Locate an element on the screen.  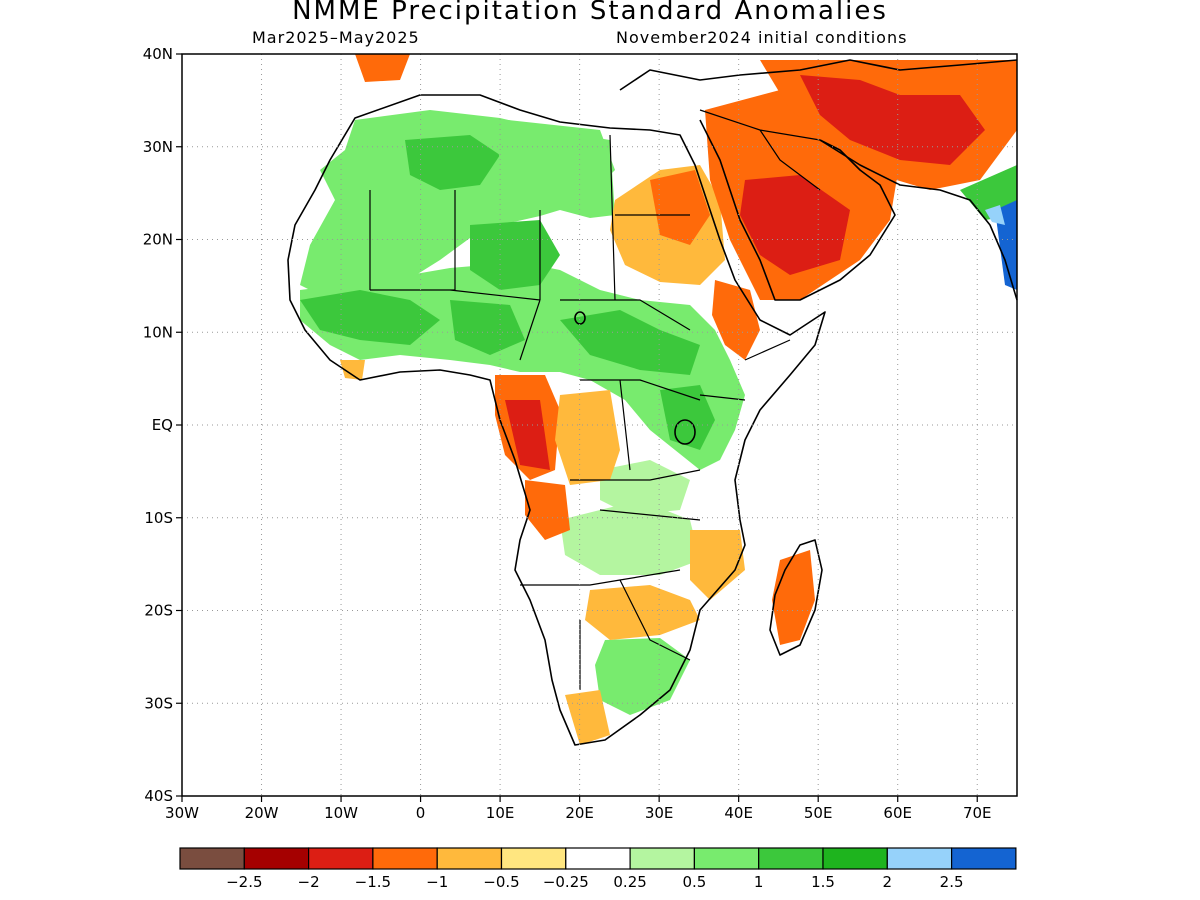
lake-victoria is located at coordinates (685, 432).